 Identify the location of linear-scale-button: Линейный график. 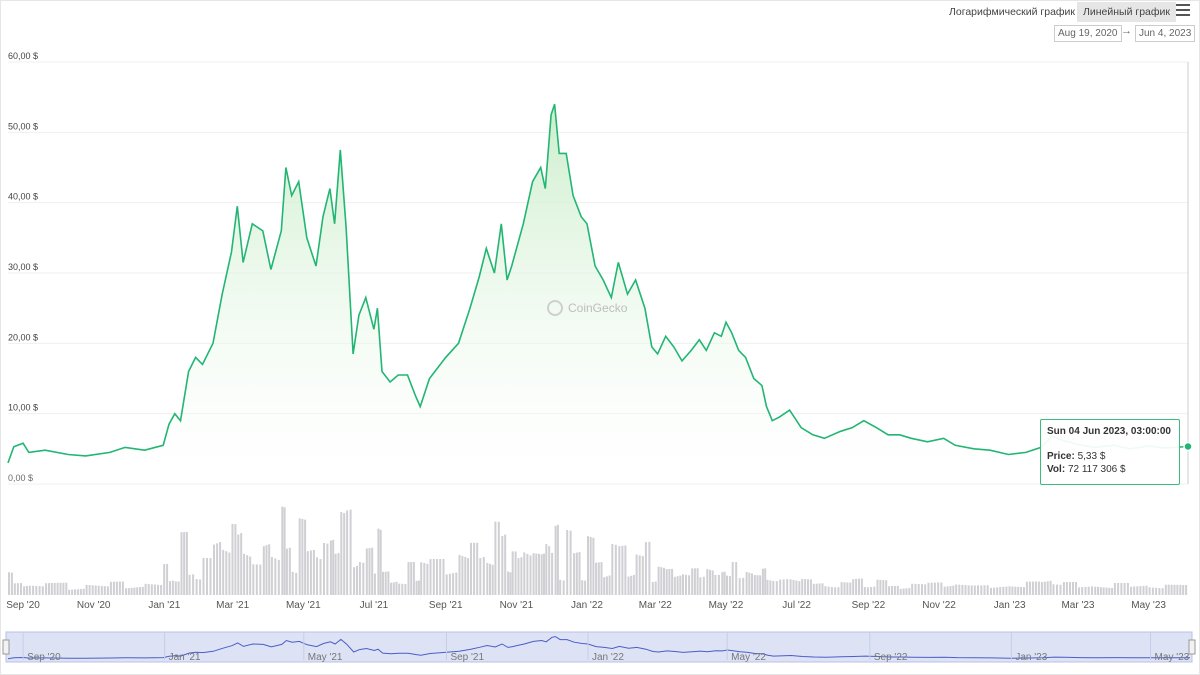
(1126, 12).